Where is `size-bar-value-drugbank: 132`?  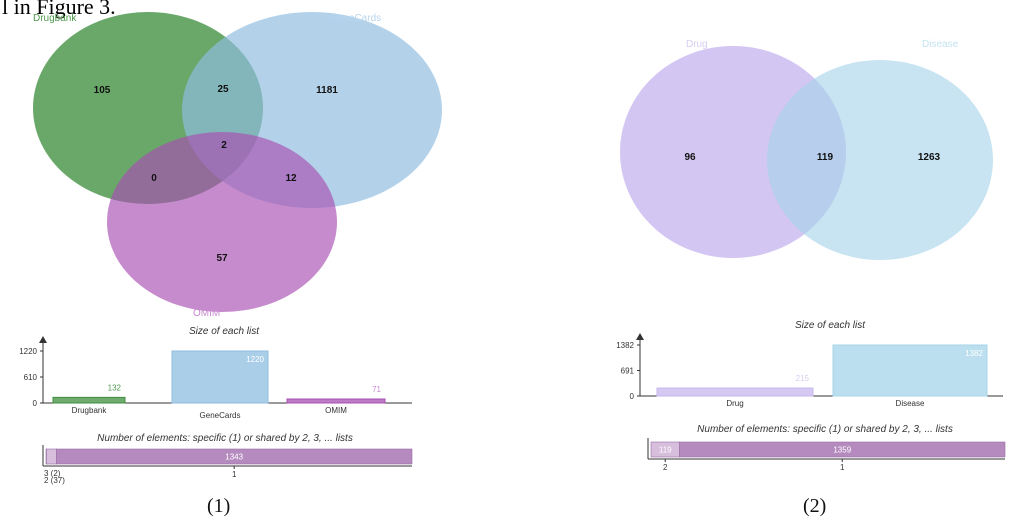 size-bar-value-drugbank: 132 is located at coordinates (115, 387).